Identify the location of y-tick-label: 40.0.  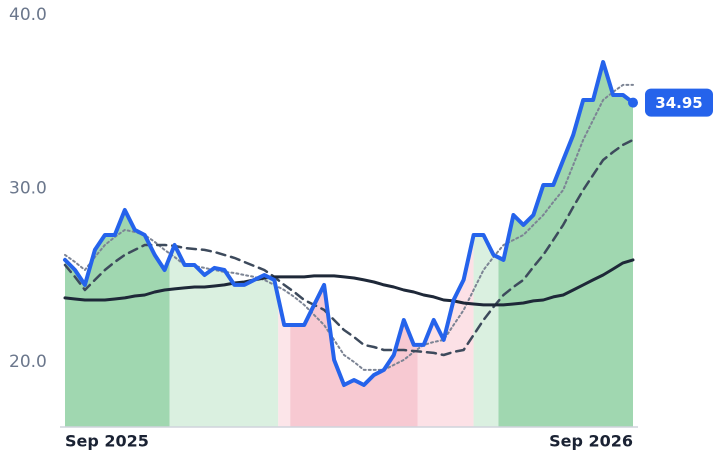
(28, 15).